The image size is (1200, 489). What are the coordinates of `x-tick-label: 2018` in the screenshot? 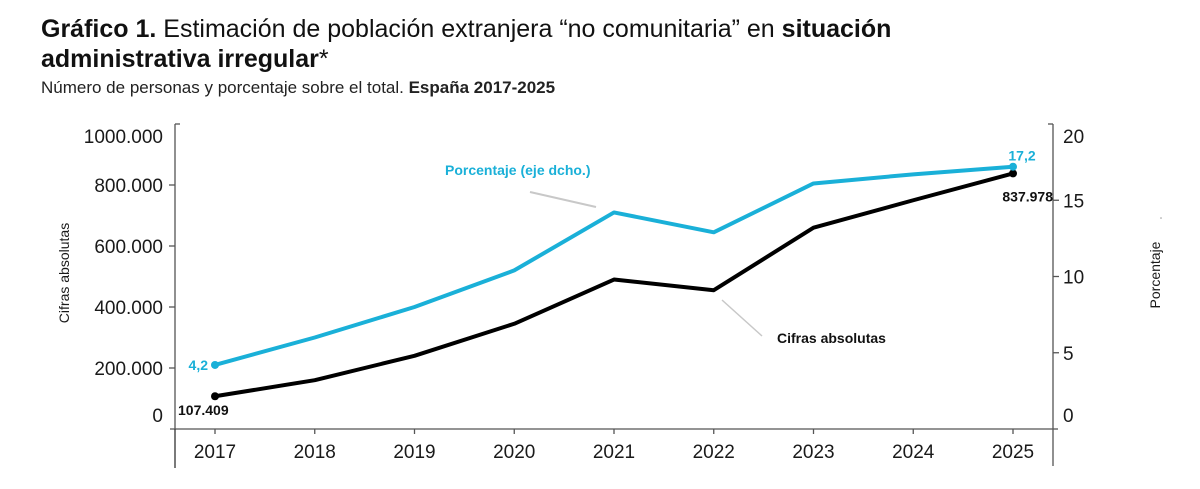 It's located at (315, 452).